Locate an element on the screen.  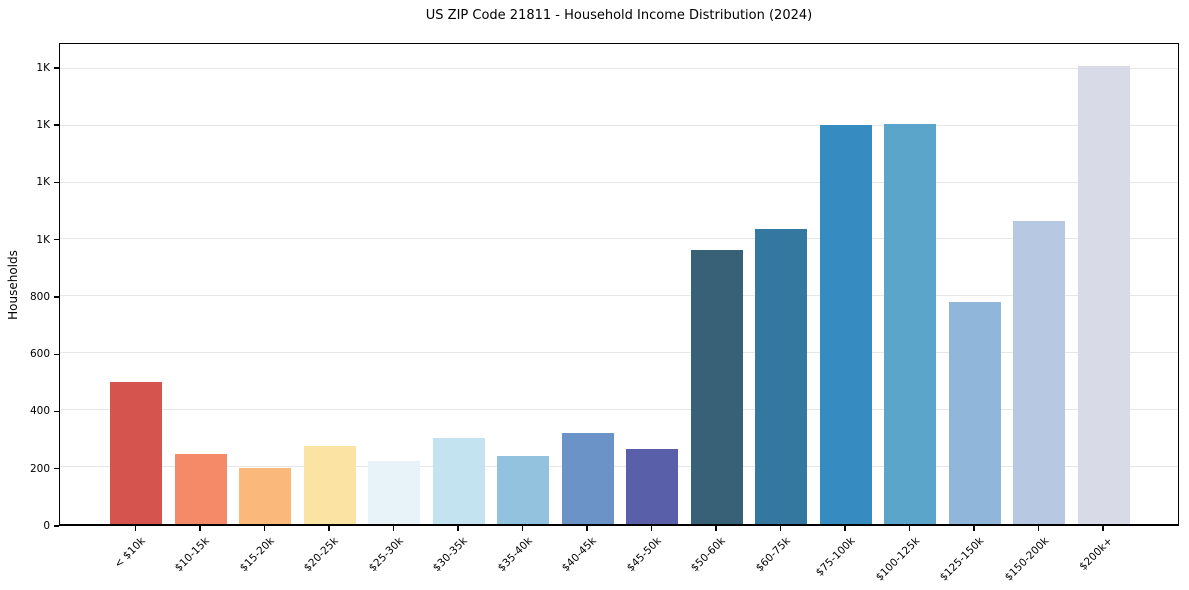
x-tick-label-< $10k: < $10k is located at coordinates (130, 553).